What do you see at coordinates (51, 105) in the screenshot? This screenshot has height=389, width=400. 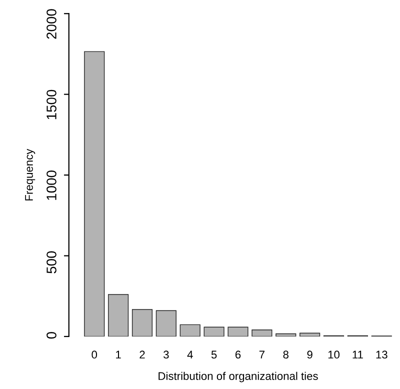 I see `y-tick-label: 1500` at bounding box center [51, 105].